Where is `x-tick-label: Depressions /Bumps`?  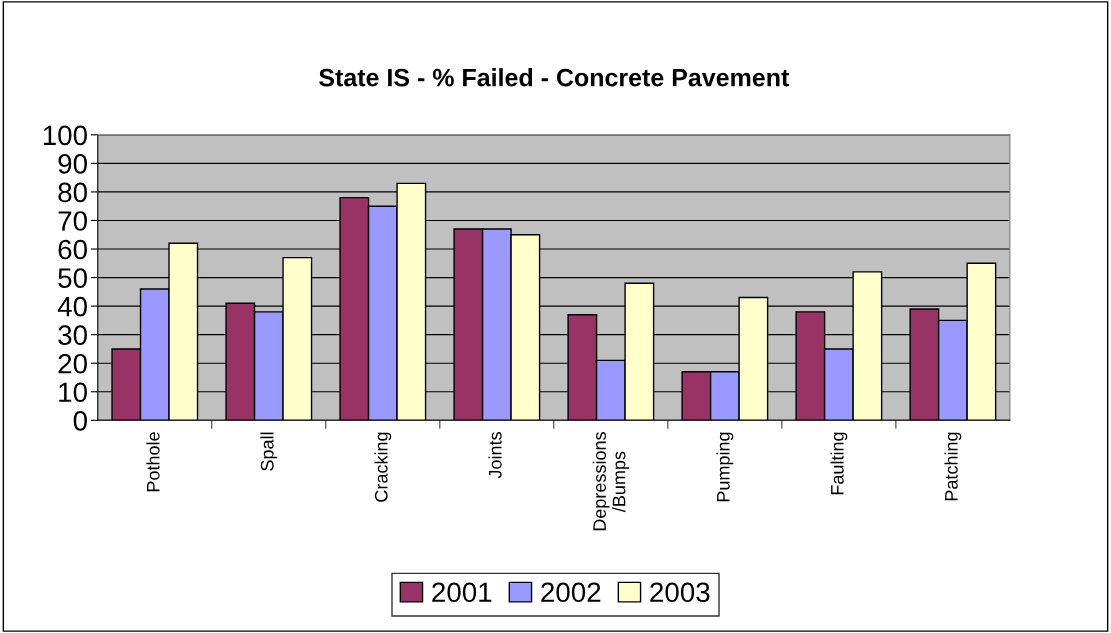 x-tick-label: Depressions /Bumps is located at coordinates (610, 481).